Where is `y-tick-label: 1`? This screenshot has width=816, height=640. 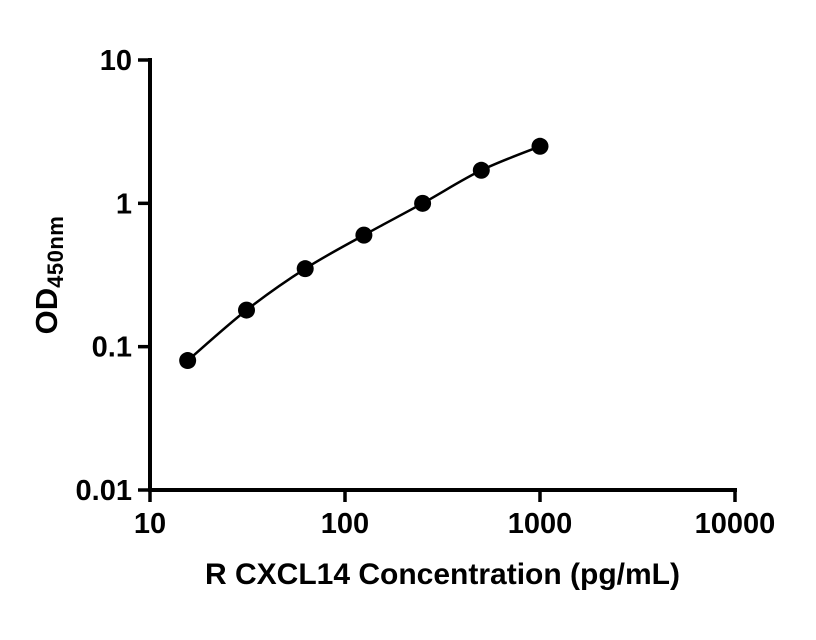 y-tick-label: 1 is located at coordinates (124, 204).